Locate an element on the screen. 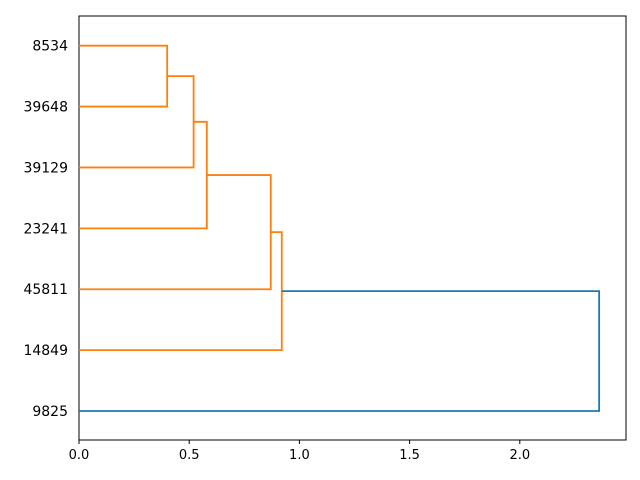  x-tick-label: 1.5 is located at coordinates (409, 455).